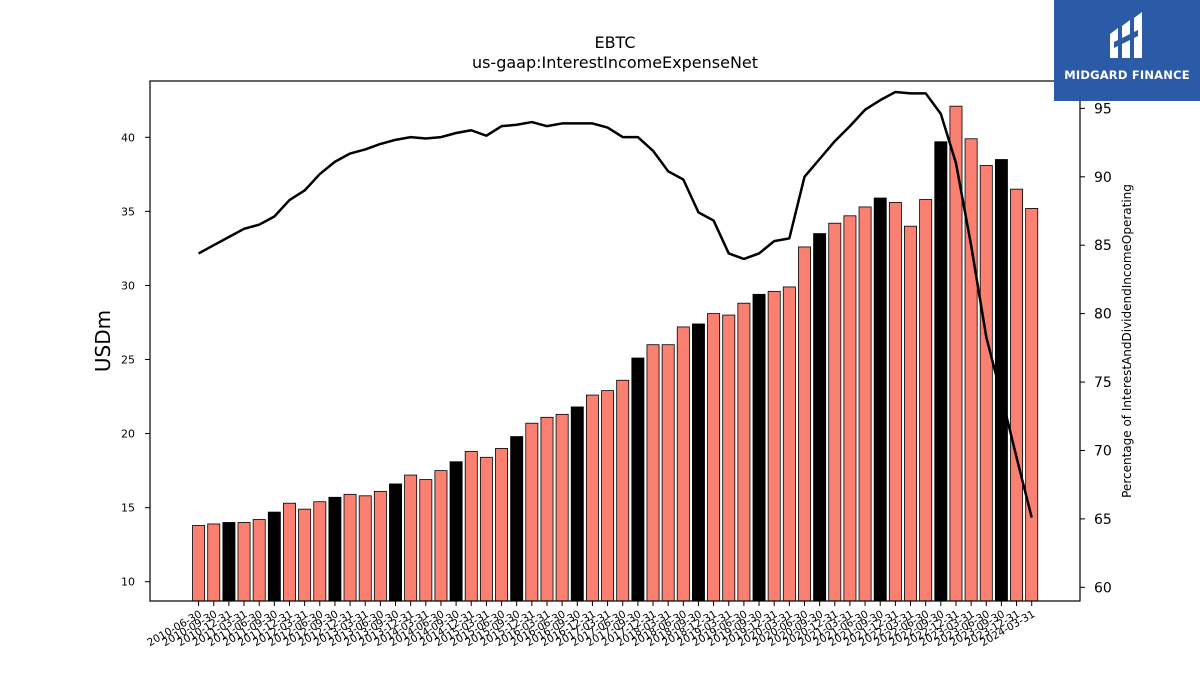  Describe the element at coordinates (1103, 315) in the screenshot. I see `y2-tick-label: 80` at that location.